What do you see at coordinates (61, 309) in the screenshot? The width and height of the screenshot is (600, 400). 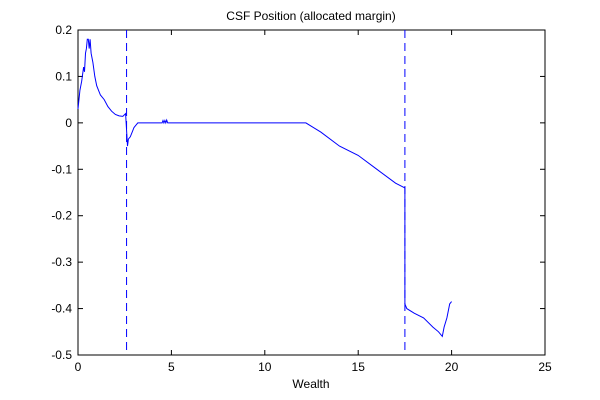 I see `y-tick-label: -0.4` at bounding box center [61, 309].